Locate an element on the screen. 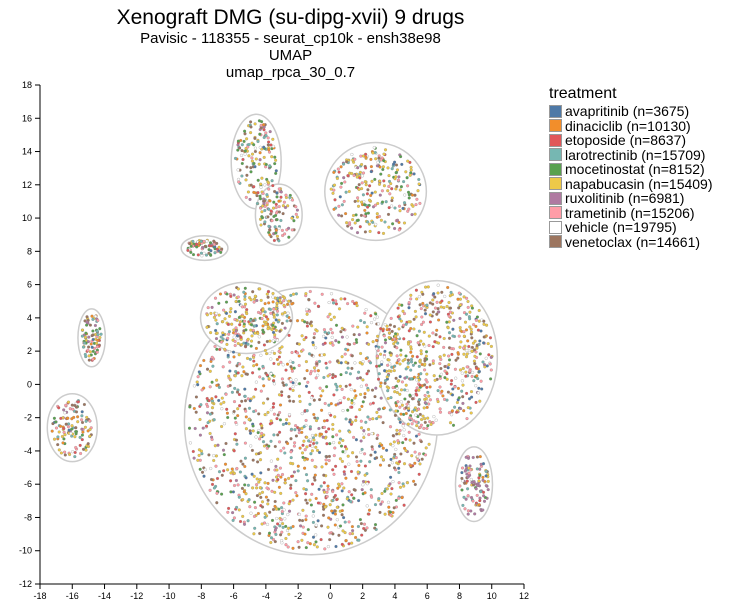  y-tick-label: -4 is located at coordinates (28, 451).